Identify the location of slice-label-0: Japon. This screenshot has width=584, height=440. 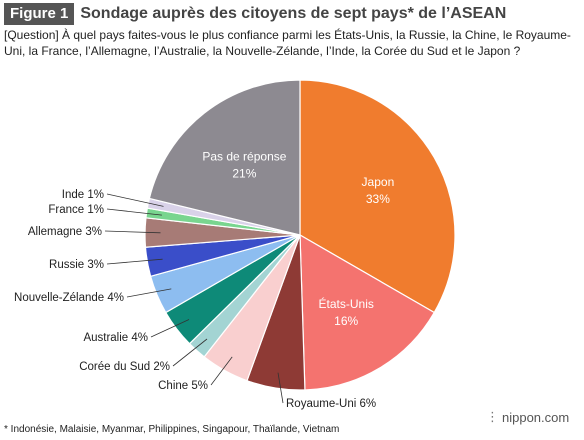
(378, 182).